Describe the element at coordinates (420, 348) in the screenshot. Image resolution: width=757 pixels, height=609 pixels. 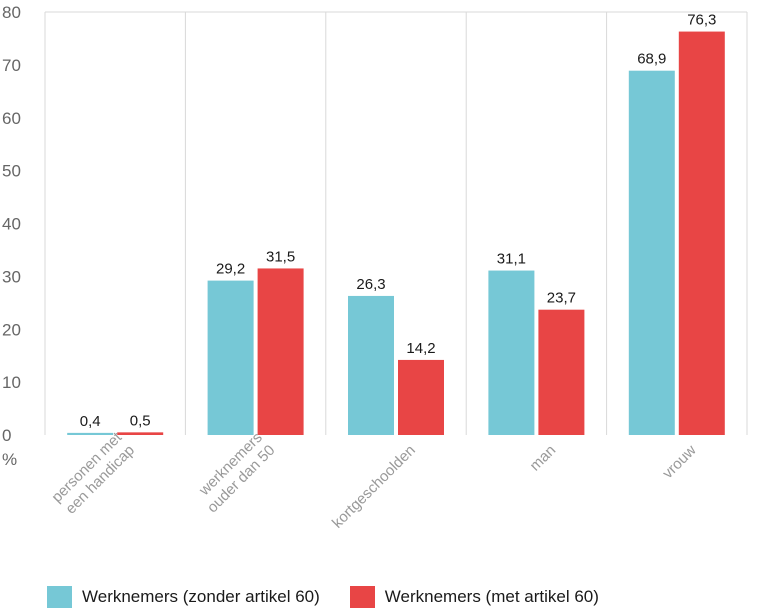
I see `data-label: 14,2` at that location.